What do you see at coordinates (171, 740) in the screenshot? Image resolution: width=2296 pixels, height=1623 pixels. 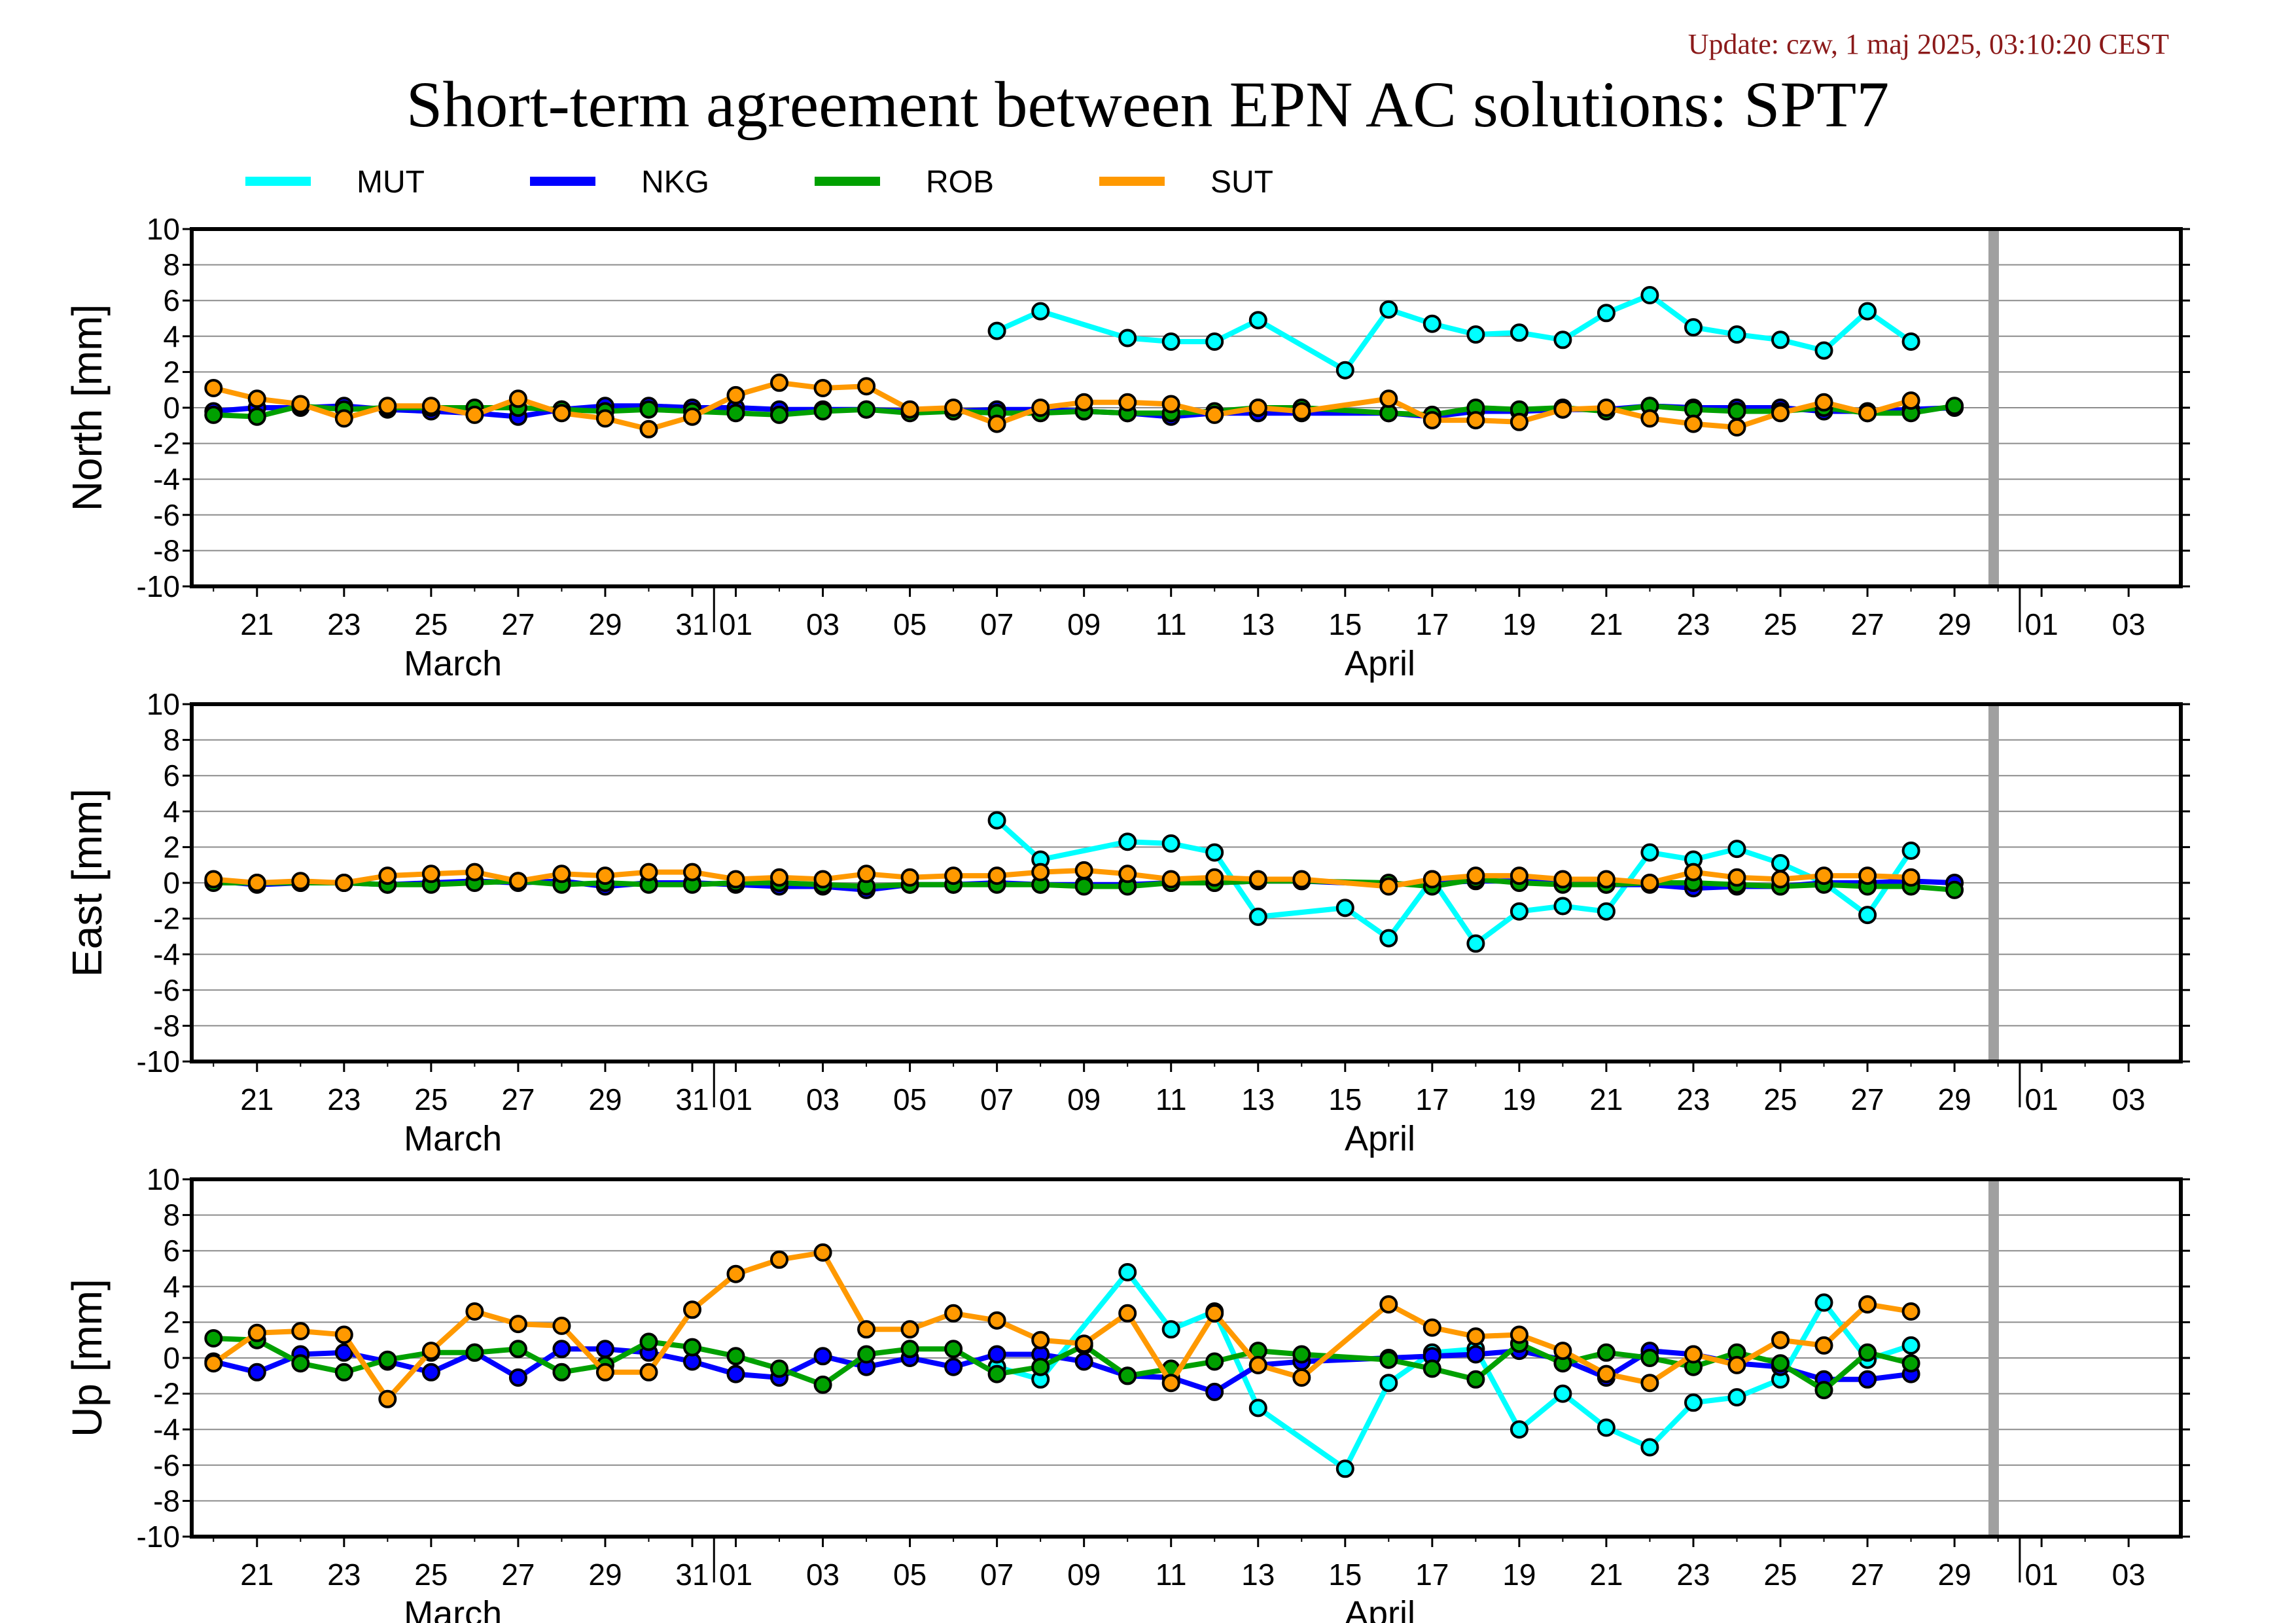 I see `y-tick-label: 8` at bounding box center [171, 740].